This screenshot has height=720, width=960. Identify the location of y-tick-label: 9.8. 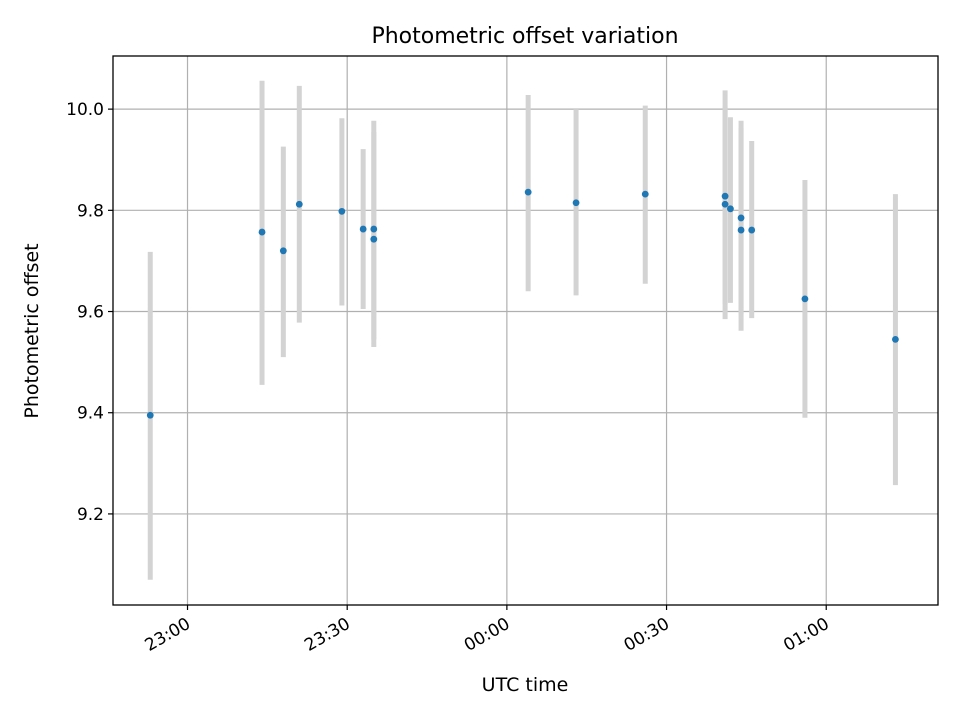
(90, 211).